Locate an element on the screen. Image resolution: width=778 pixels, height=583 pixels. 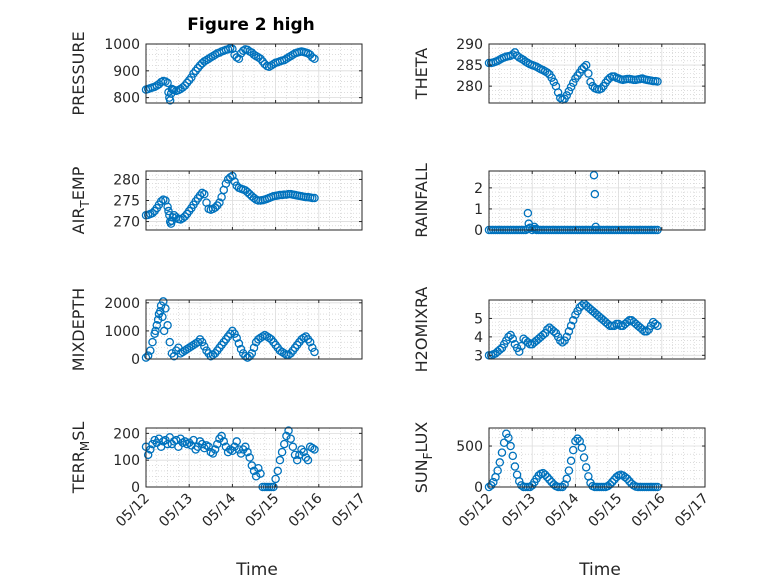
y-axis-label: SUNFLUX is located at coordinates (423, 458).